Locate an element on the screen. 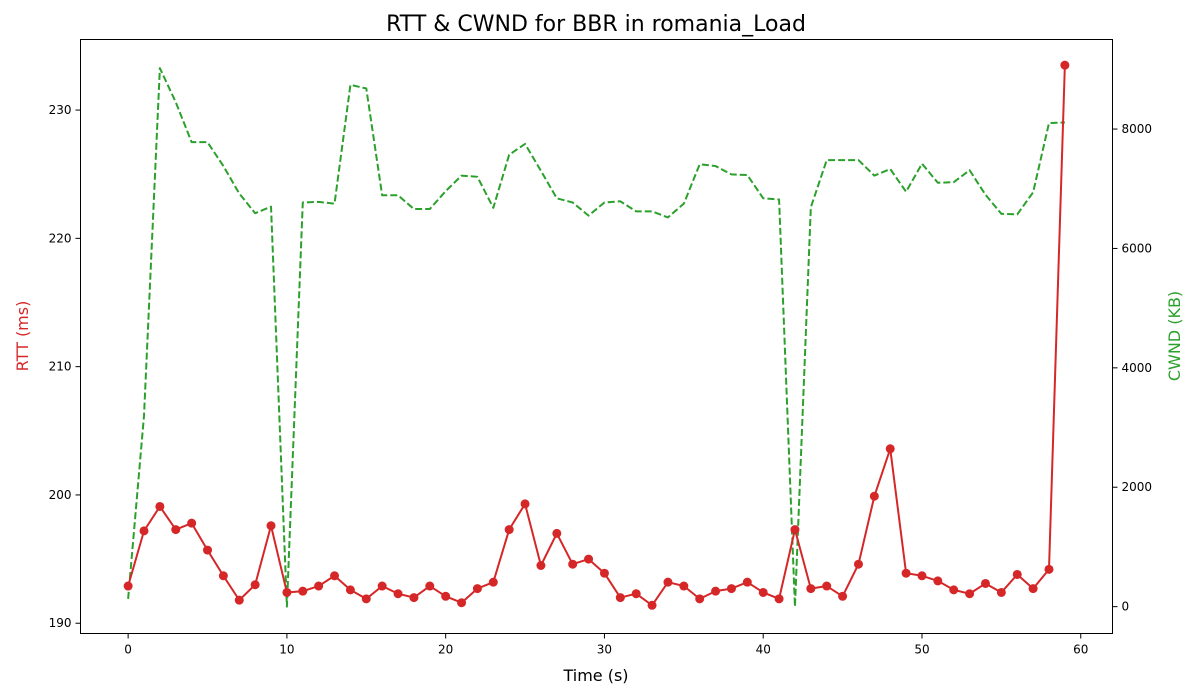 The image size is (1200, 700). rtt-axis: 190 200 210 220 230 is located at coordinates (65, 366).